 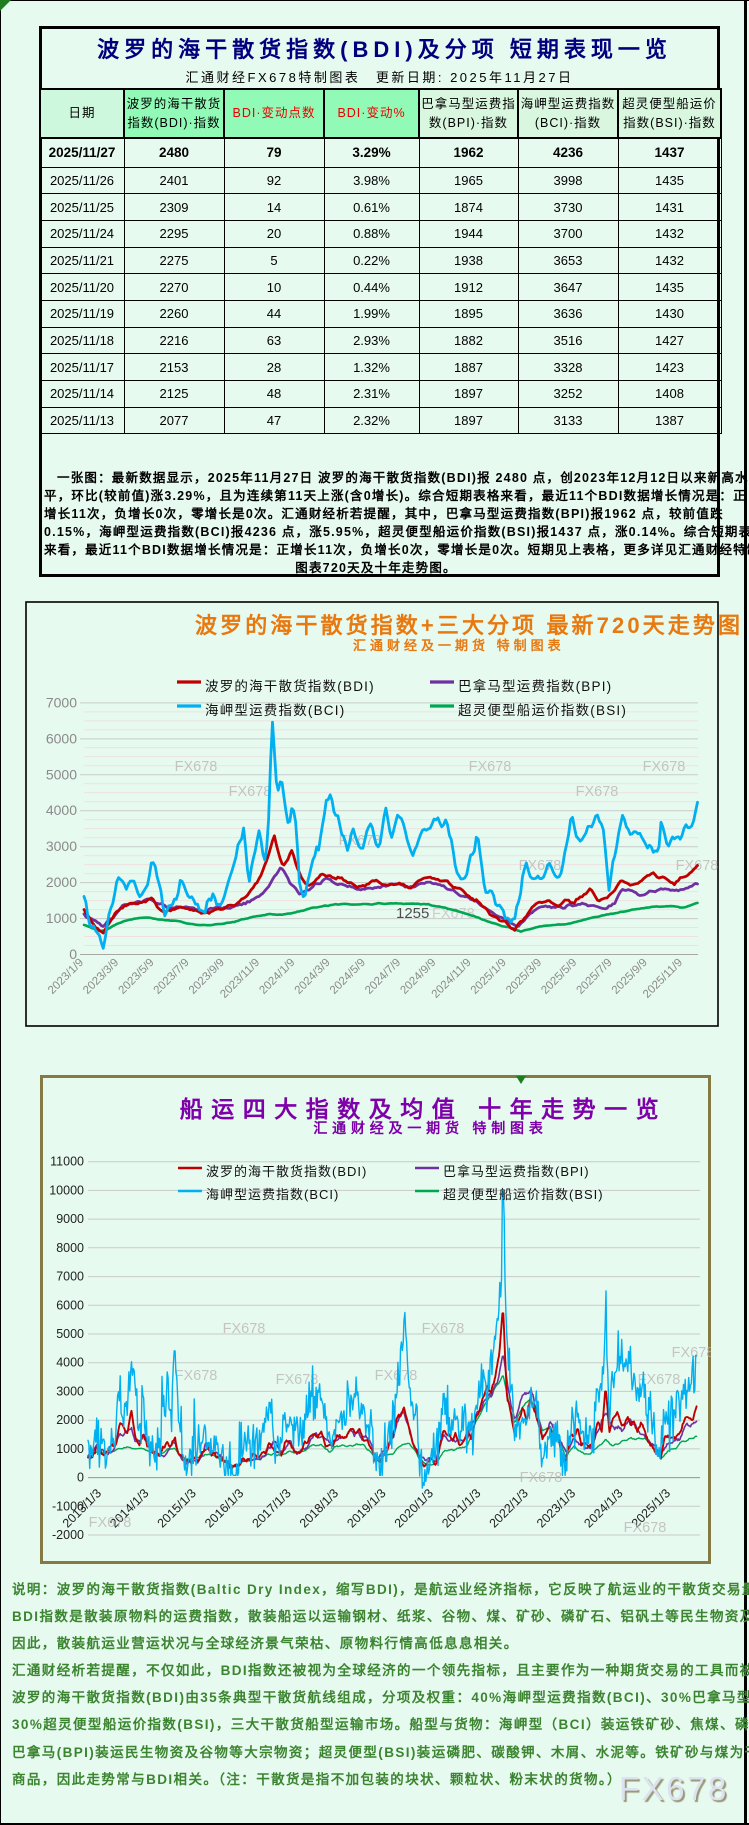 What do you see at coordinates (366, 1508) in the screenshot?
I see `svg-text: 2019/1/3` at bounding box center [366, 1508].